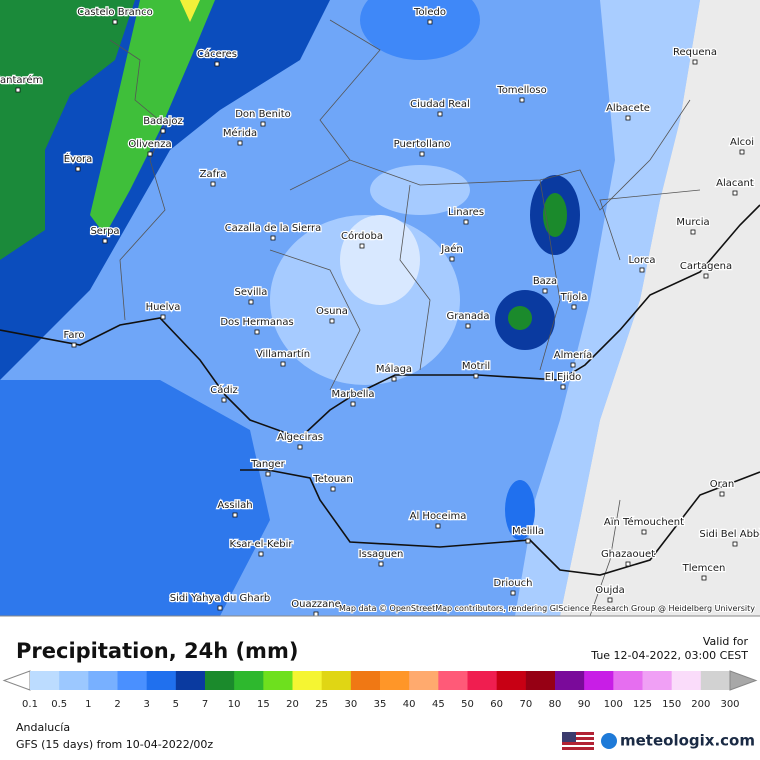  Describe the element at coordinates (263, 114) in the screenshot. I see `city-label: Don Benito` at that location.